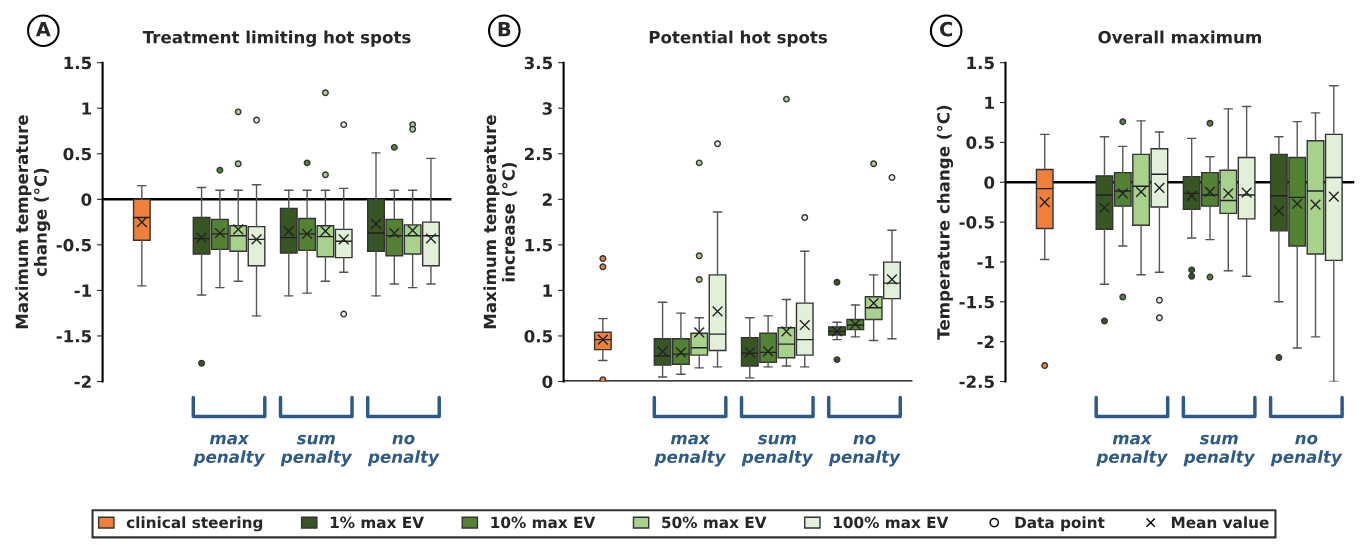  Describe the element at coordinates (276, 38) in the screenshot. I see `chart-title: Treatment limiting hot spots` at that location.